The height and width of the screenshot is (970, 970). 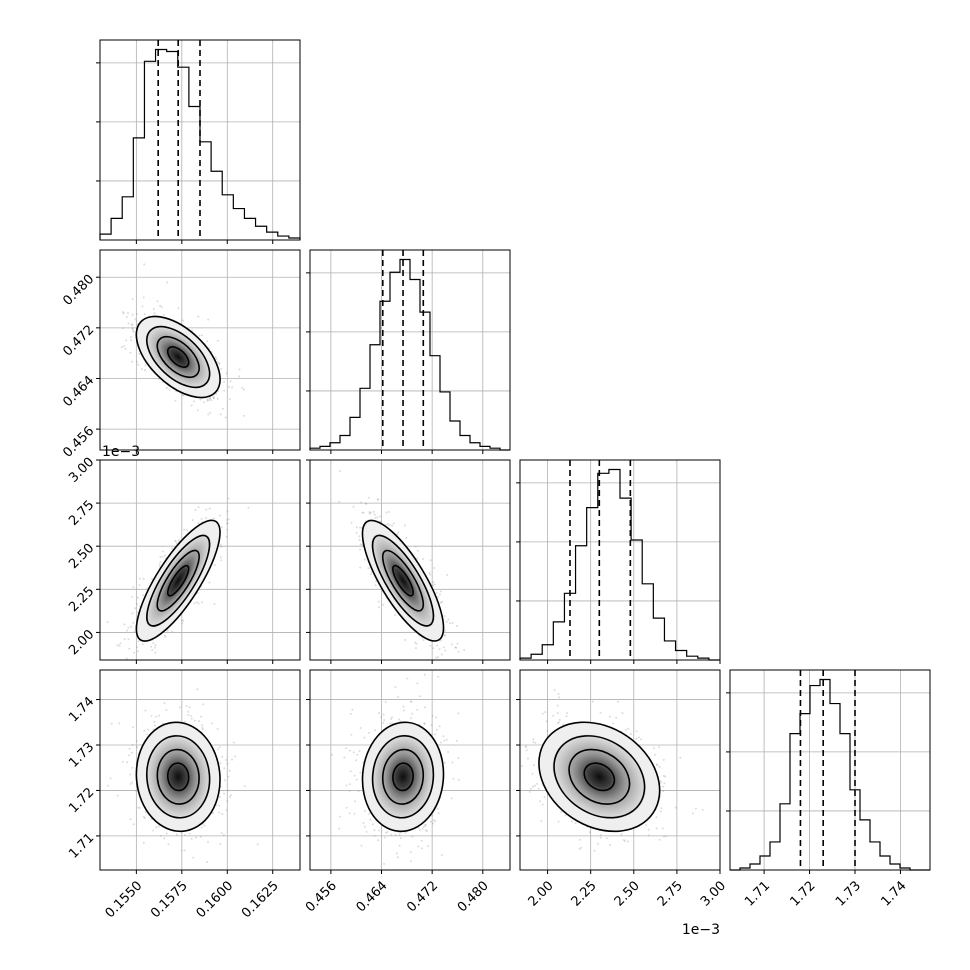 I want to click on panel-frame, so click(x=200, y=560).